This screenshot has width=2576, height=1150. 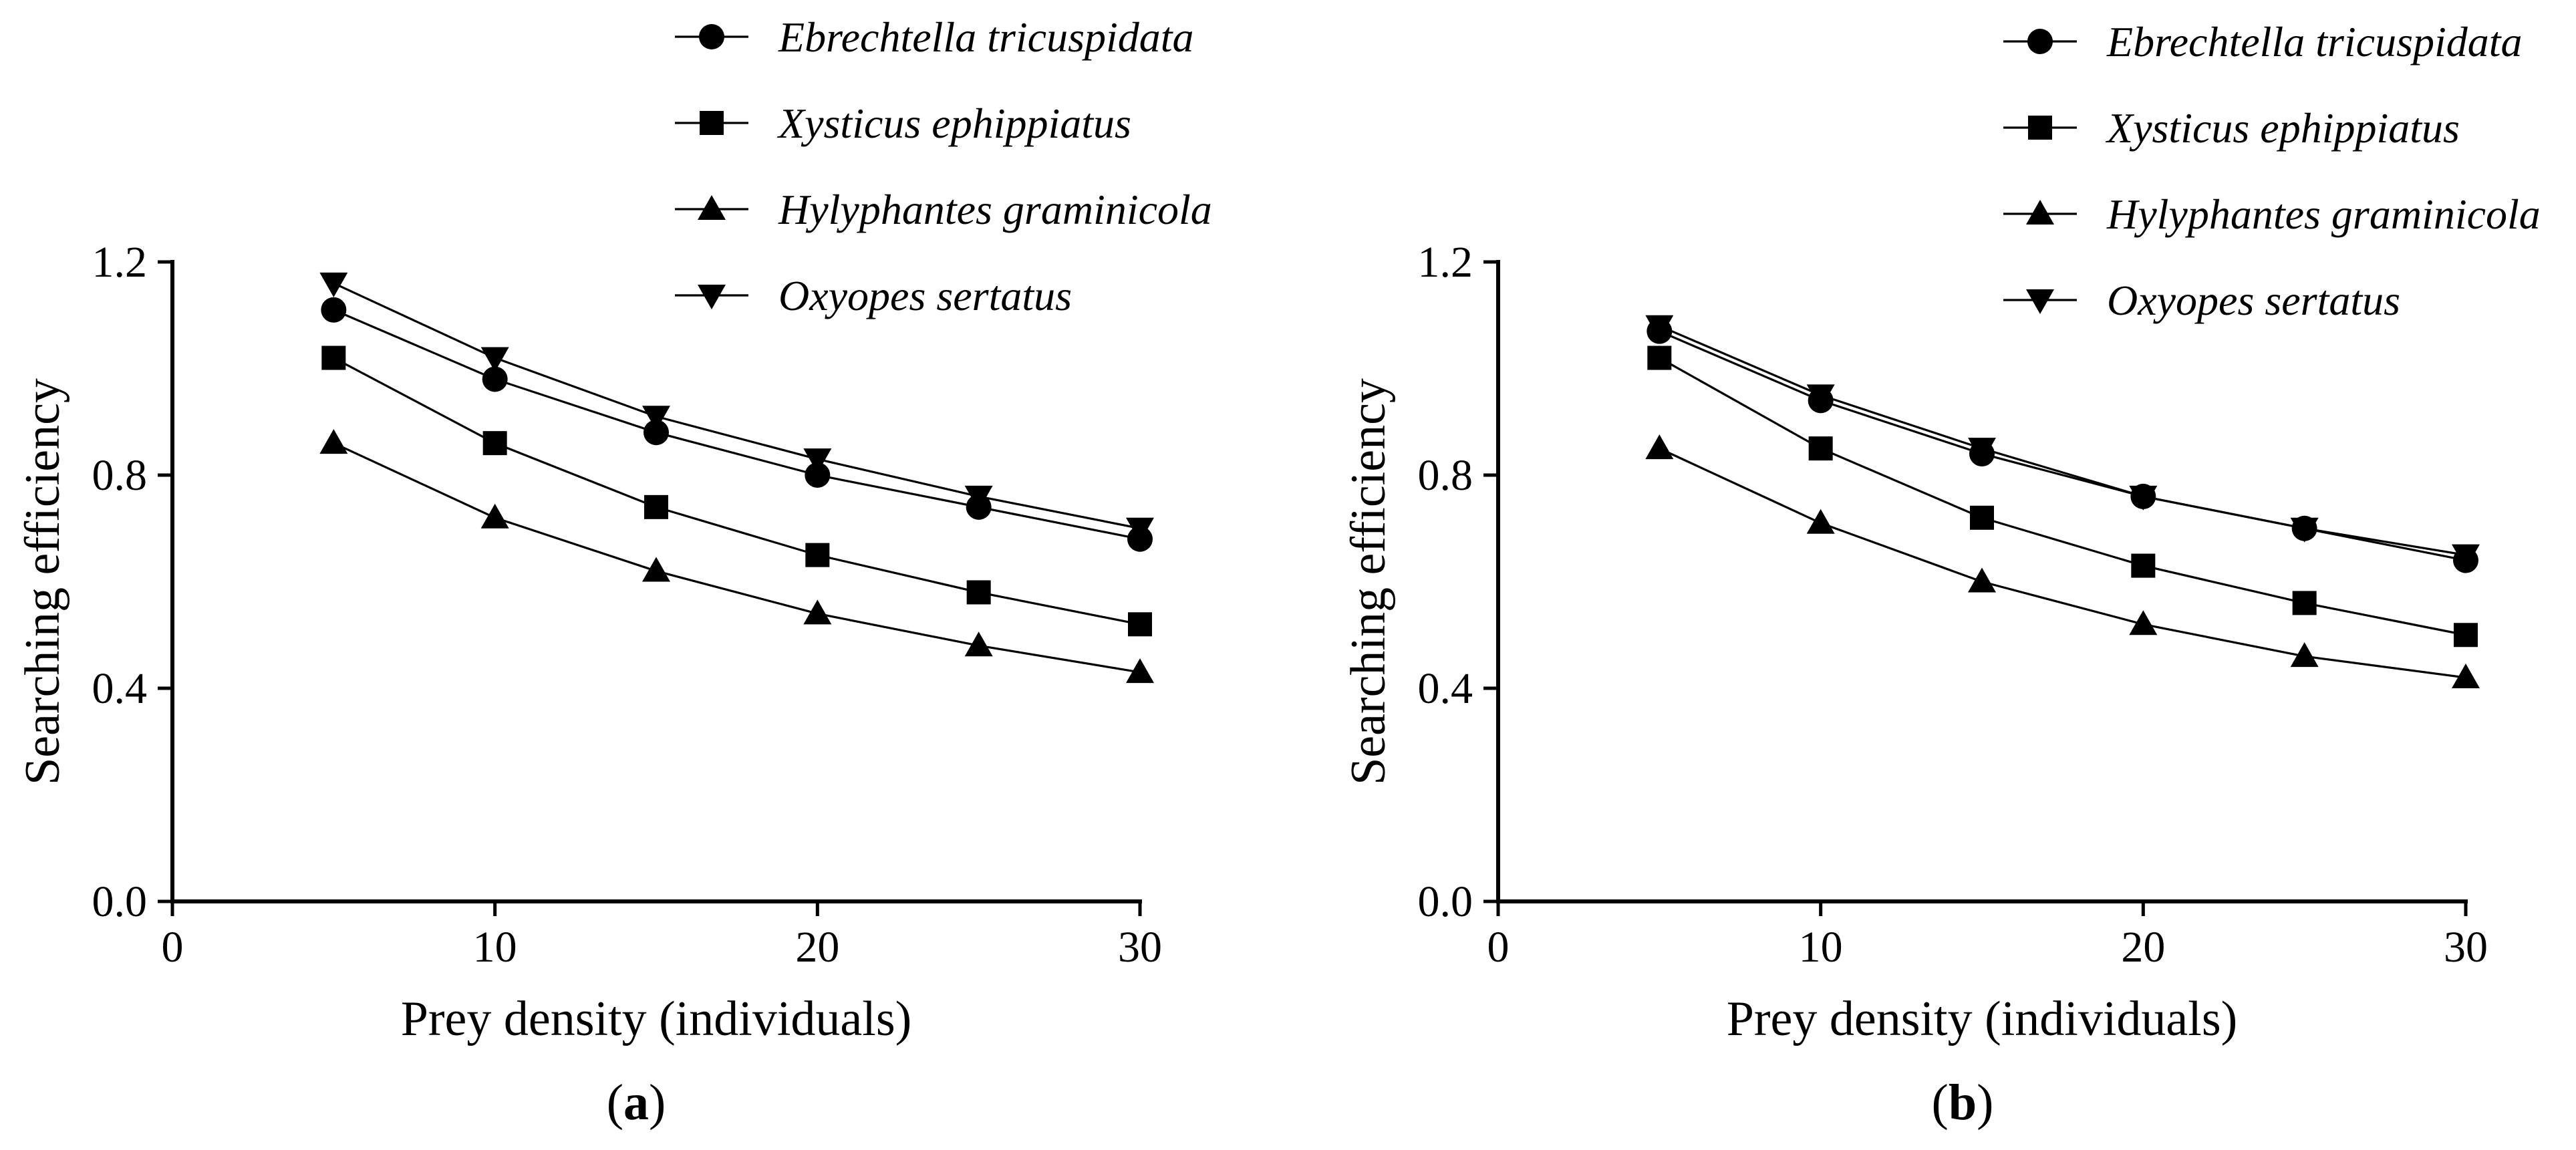 What do you see at coordinates (636, 1102) in the screenshot?
I see `panel-label: (a)` at bounding box center [636, 1102].